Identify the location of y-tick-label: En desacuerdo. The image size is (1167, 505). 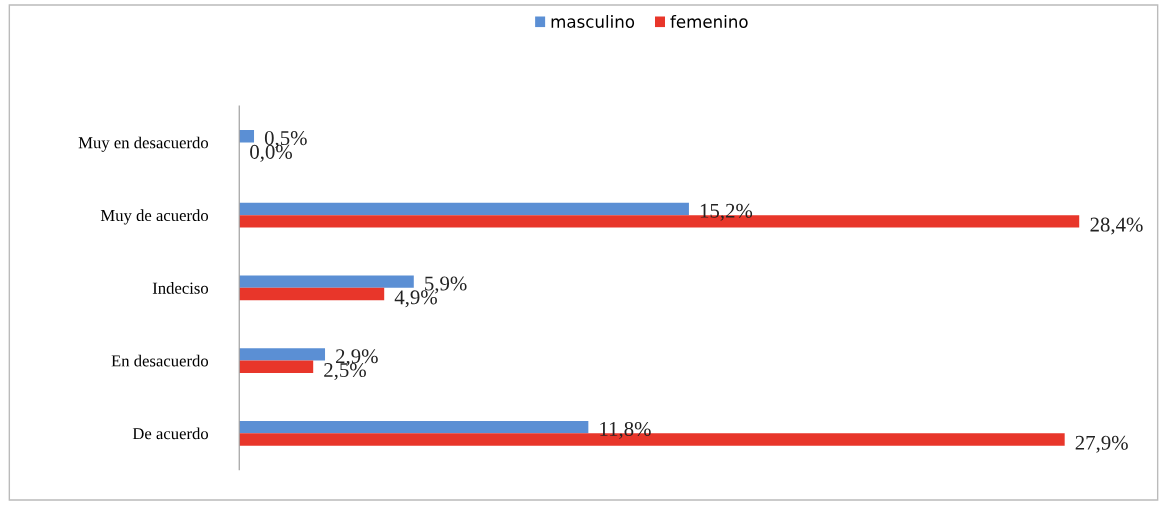
(160, 360).